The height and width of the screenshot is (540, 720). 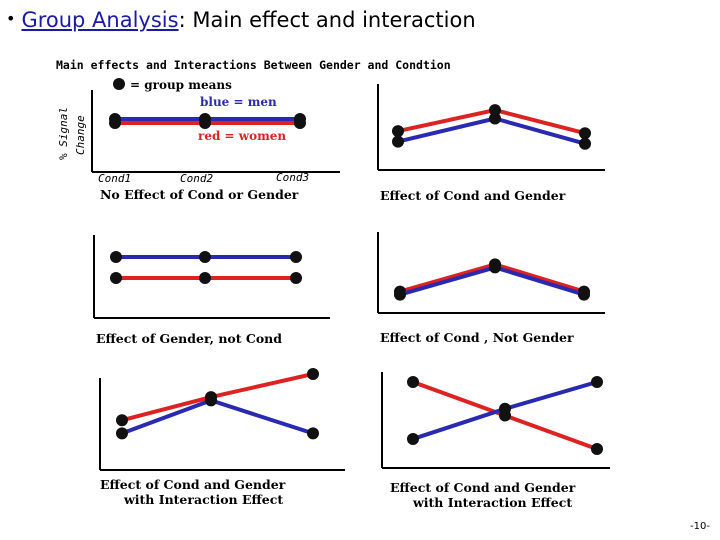 What do you see at coordinates (211, 290) in the screenshot?
I see `panel-p3: Effect of Gender, not Cond` at bounding box center [211, 290].